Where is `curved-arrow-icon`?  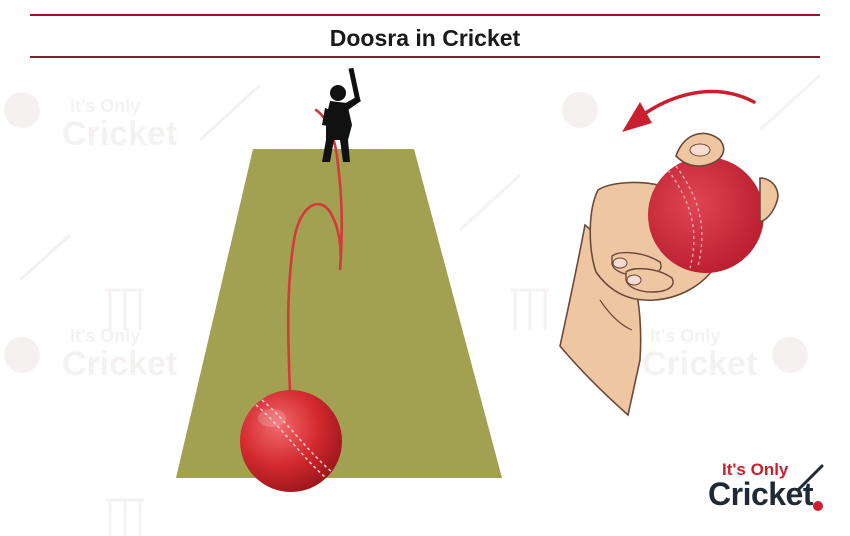 curved-arrow-icon is located at coordinates (689, 110).